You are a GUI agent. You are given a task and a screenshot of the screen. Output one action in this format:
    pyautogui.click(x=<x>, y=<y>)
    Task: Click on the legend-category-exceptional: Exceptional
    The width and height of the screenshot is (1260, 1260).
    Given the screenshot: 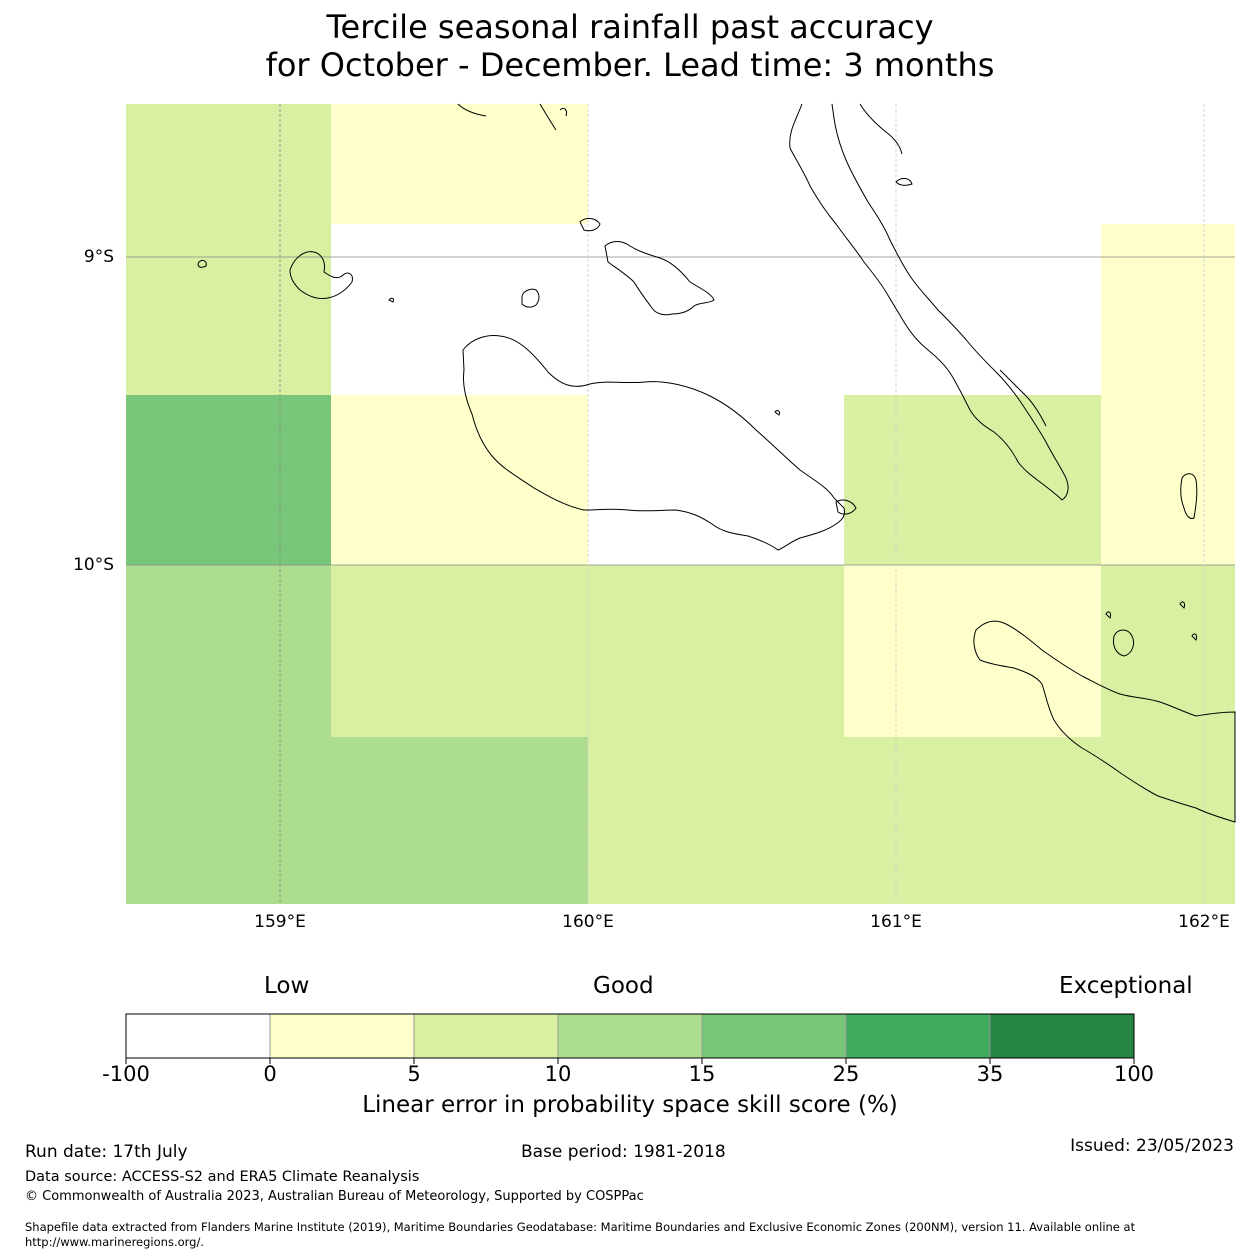 What is the action you would take?
    pyautogui.click(x=1126, y=986)
    